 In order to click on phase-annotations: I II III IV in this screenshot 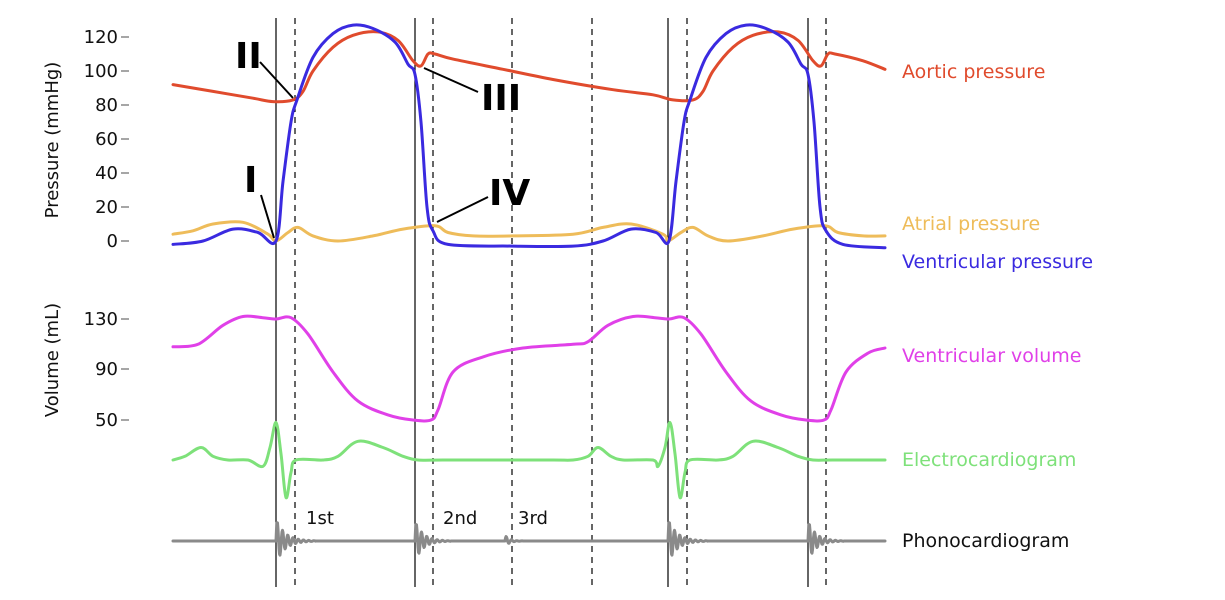, I will do `click(382, 137)`.